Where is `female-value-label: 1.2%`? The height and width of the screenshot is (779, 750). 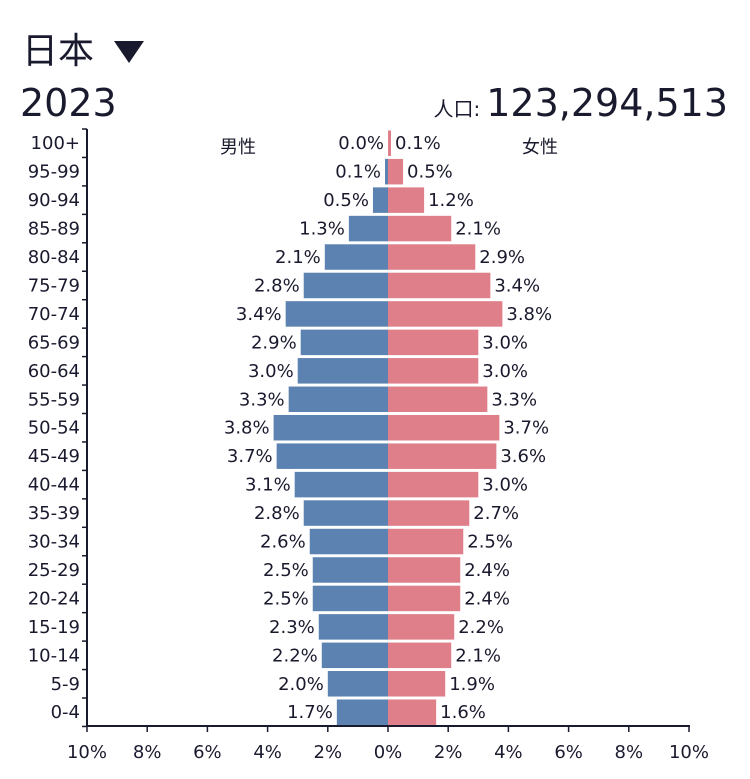 female-value-label: 1.2% is located at coordinates (451, 200).